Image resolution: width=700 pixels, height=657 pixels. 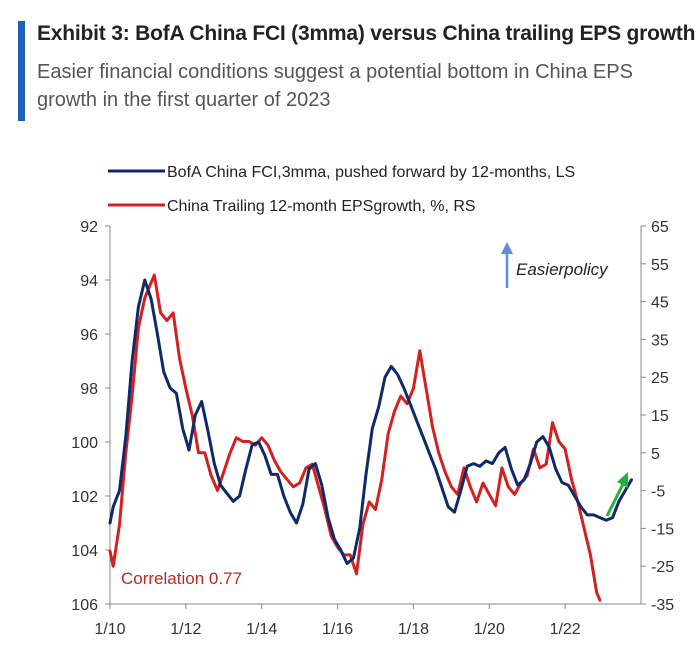 I want to click on right-tick-label: 35, so click(x=660, y=340).